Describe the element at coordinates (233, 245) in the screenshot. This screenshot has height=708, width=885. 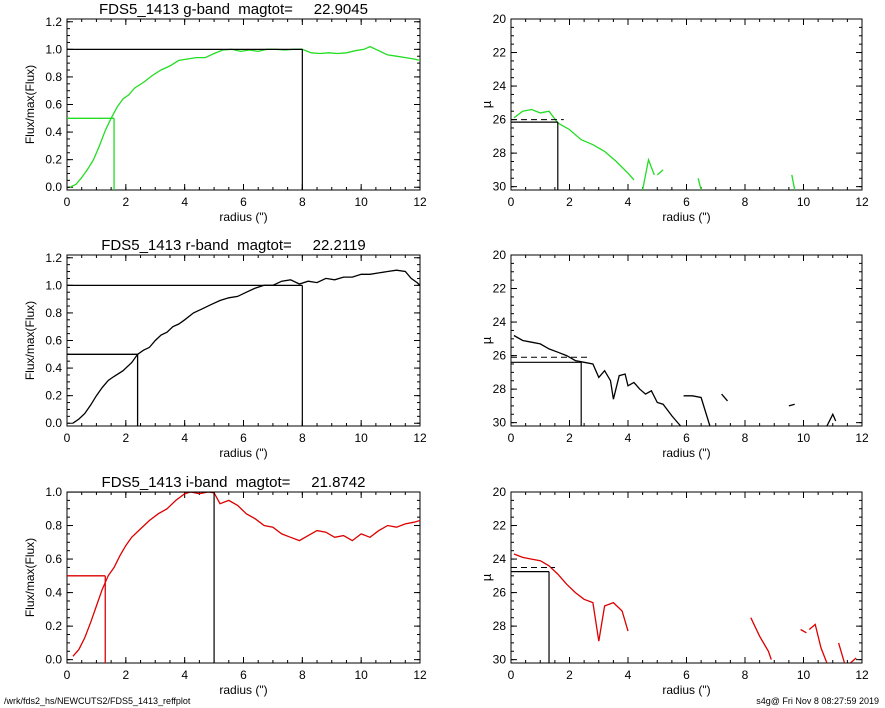
I see `plot-title: FDS5_1413 r-band magtot= 22.2119` at that location.